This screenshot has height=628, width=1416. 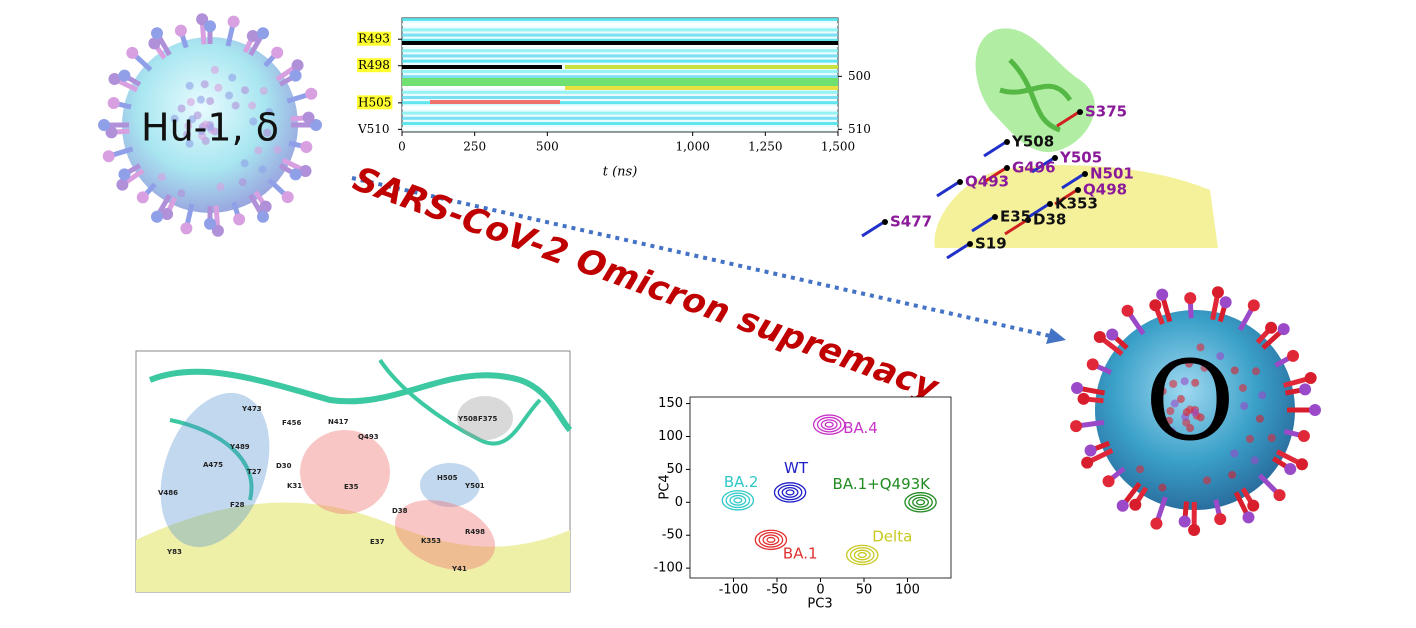 I want to click on x-tick-label: 500, so click(x=547, y=147).